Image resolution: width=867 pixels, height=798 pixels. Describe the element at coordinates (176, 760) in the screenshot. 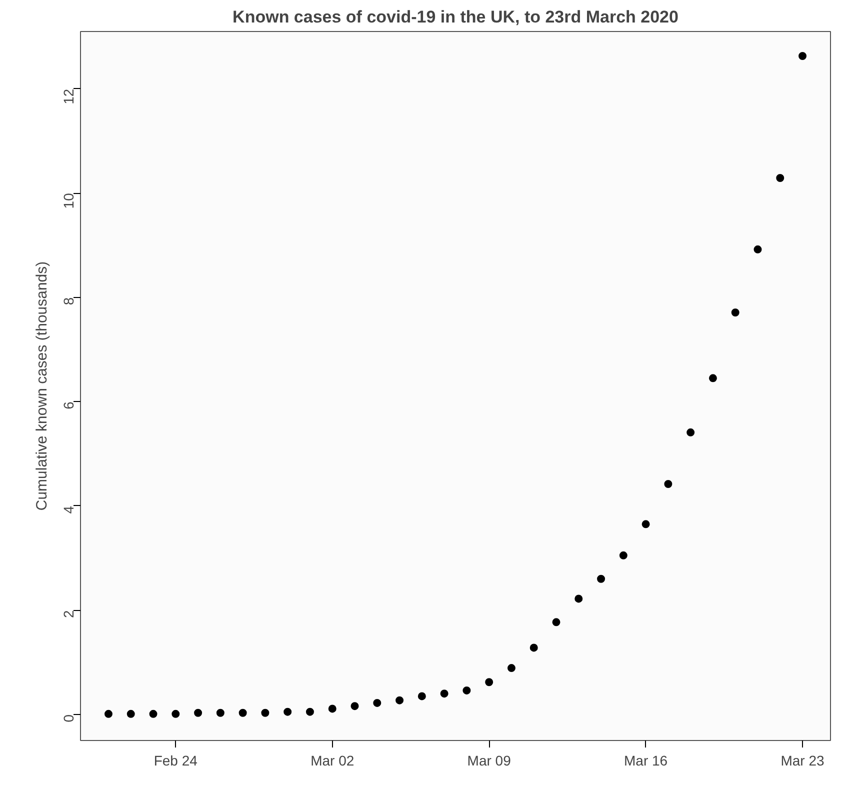

I see `x-tick-label: Feb 24` at that location.